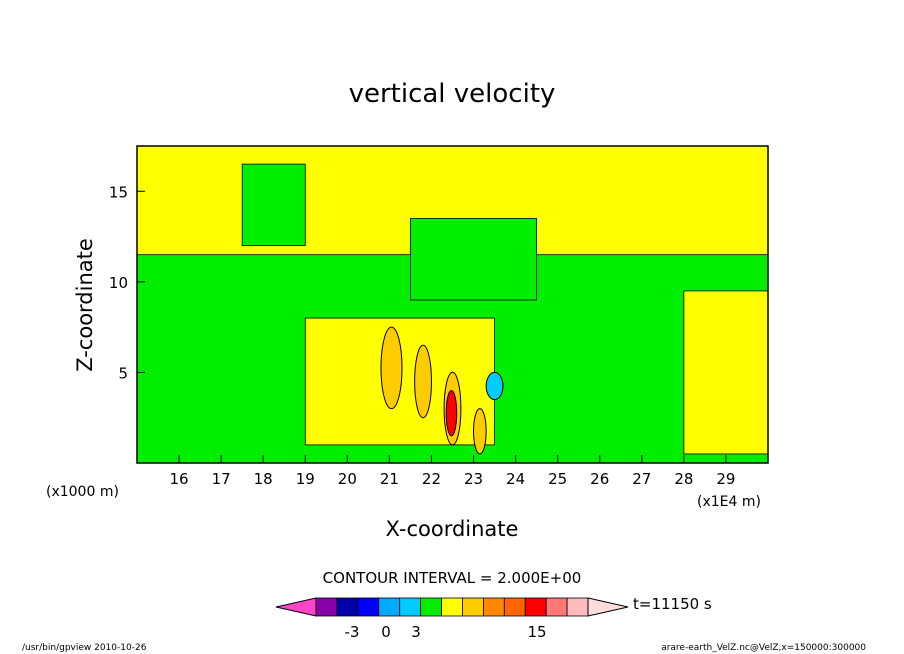 This screenshot has height=654, width=904. I want to click on x-tick-label: 19, so click(305, 479).